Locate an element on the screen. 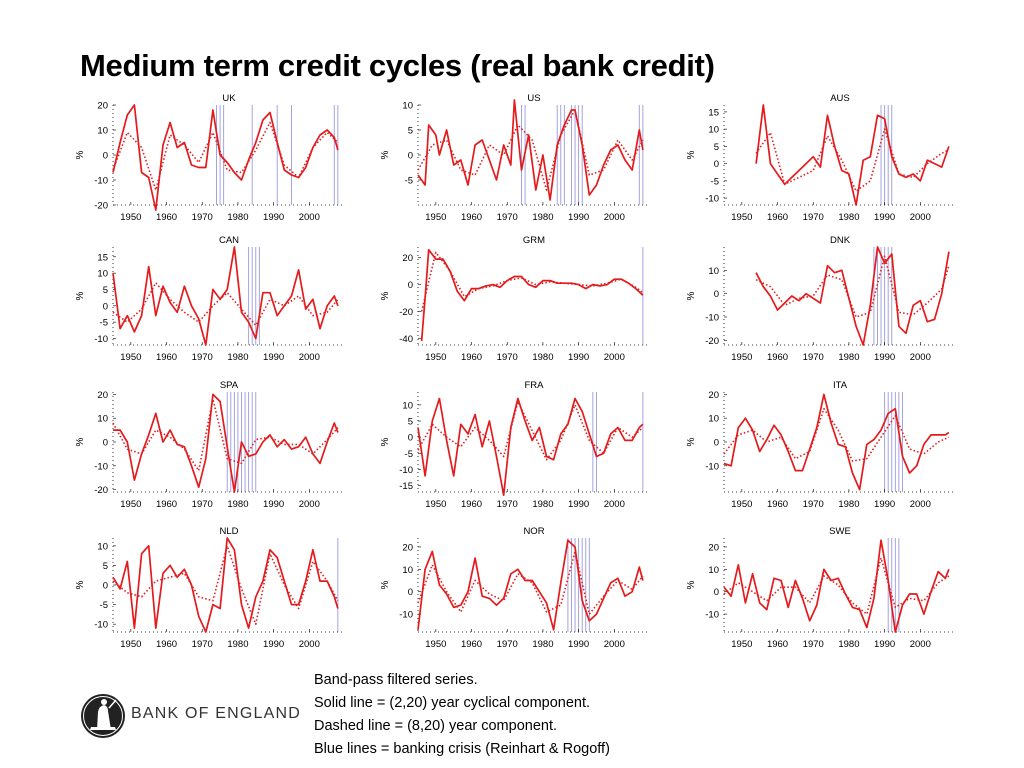 This screenshot has height=768, width=1024. chart-title: FRA is located at coordinates (535, 385).